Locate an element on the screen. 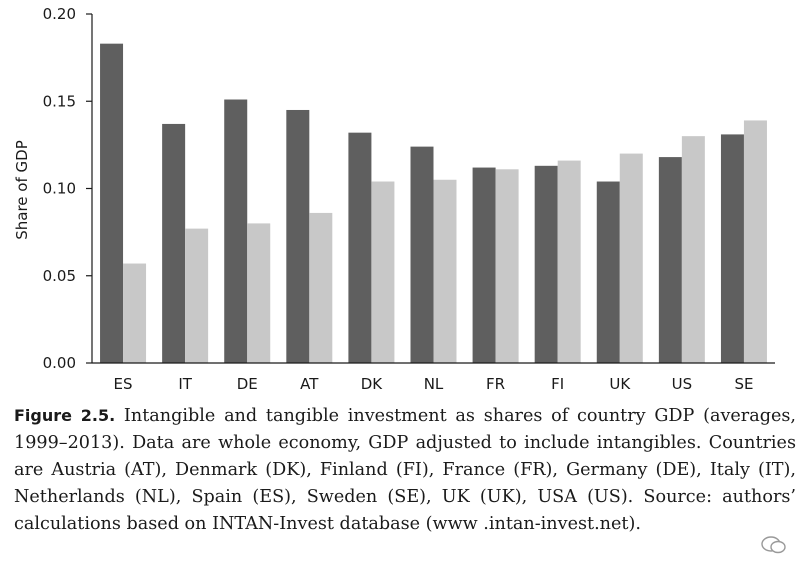  chat-bubble-icon is located at coordinates (773, 545).